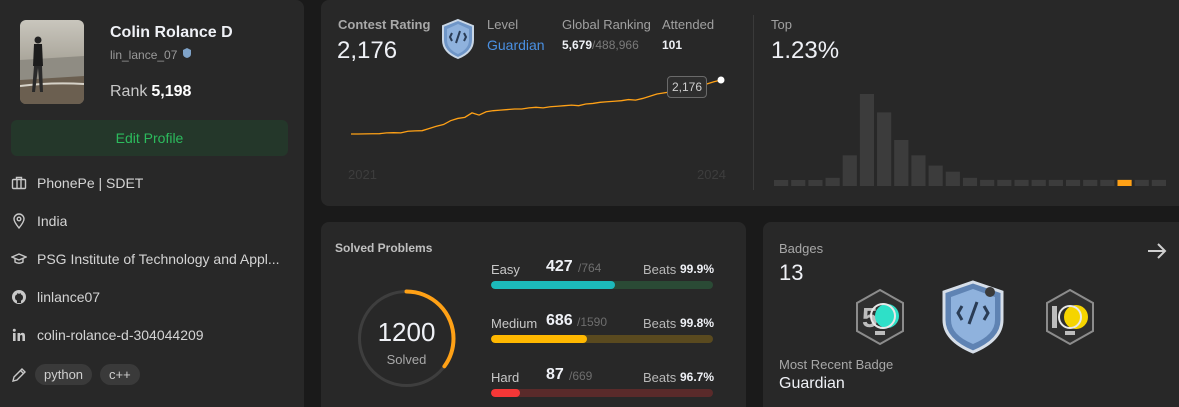 The width and height of the screenshot is (1179, 407). What do you see at coordinates (688, 24) in the screenshot?
I see `attended-label: Attended` at bounding box center [688, 24].